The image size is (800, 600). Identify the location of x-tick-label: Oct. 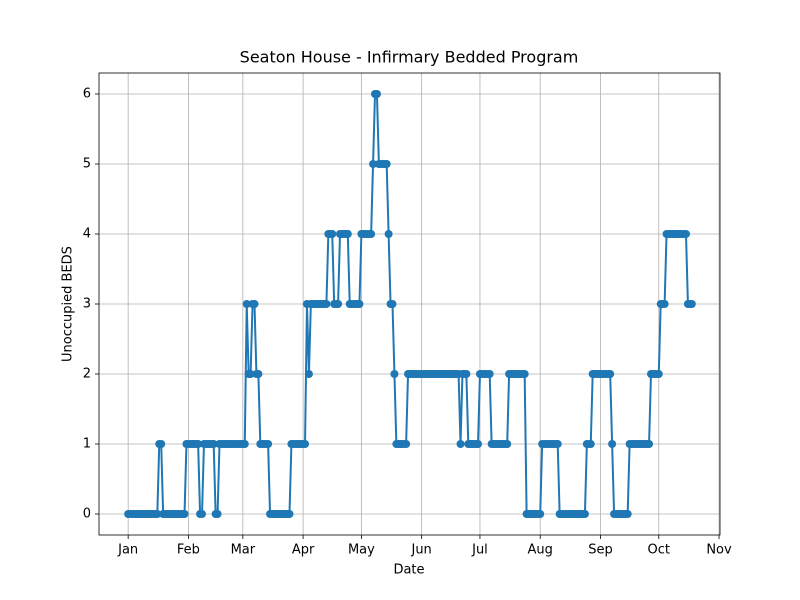
(659, 550).